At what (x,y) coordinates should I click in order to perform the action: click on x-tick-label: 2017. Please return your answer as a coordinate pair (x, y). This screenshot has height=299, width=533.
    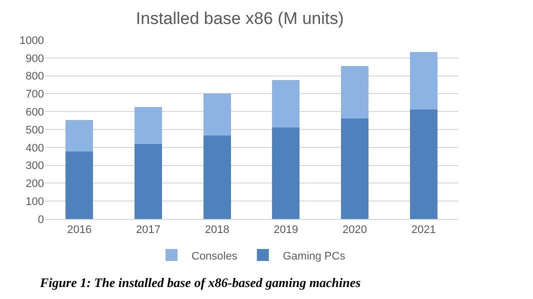
    Looking at the image, I should click on (148, 230).